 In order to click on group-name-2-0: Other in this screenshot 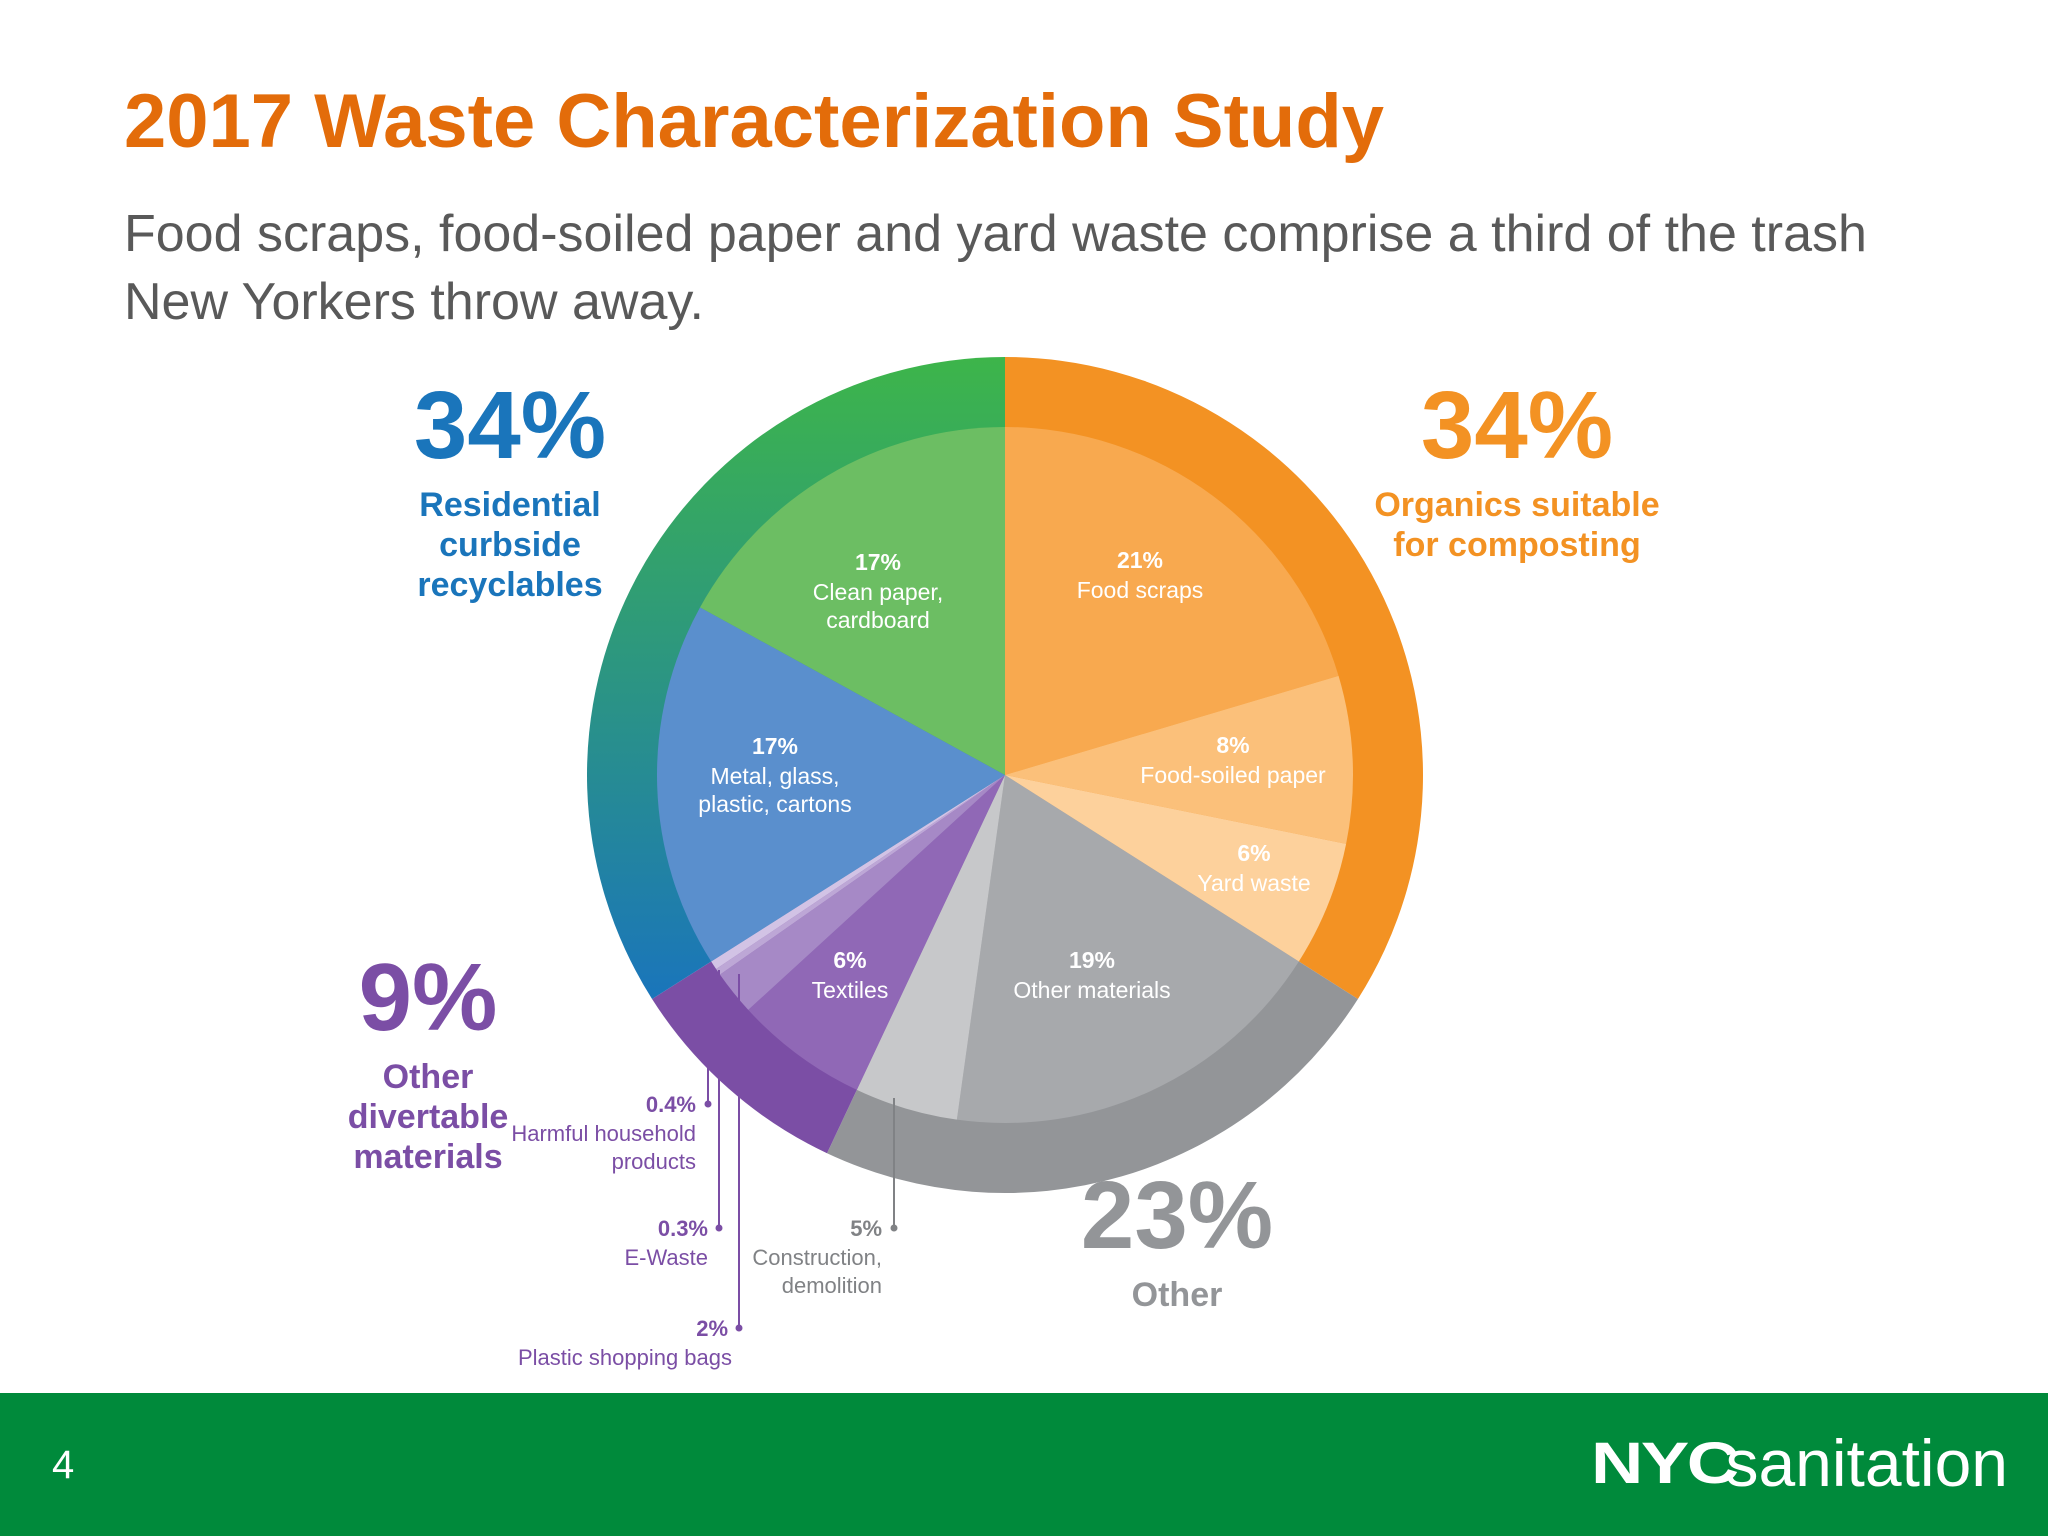, I will do `click(428, 1077)`.